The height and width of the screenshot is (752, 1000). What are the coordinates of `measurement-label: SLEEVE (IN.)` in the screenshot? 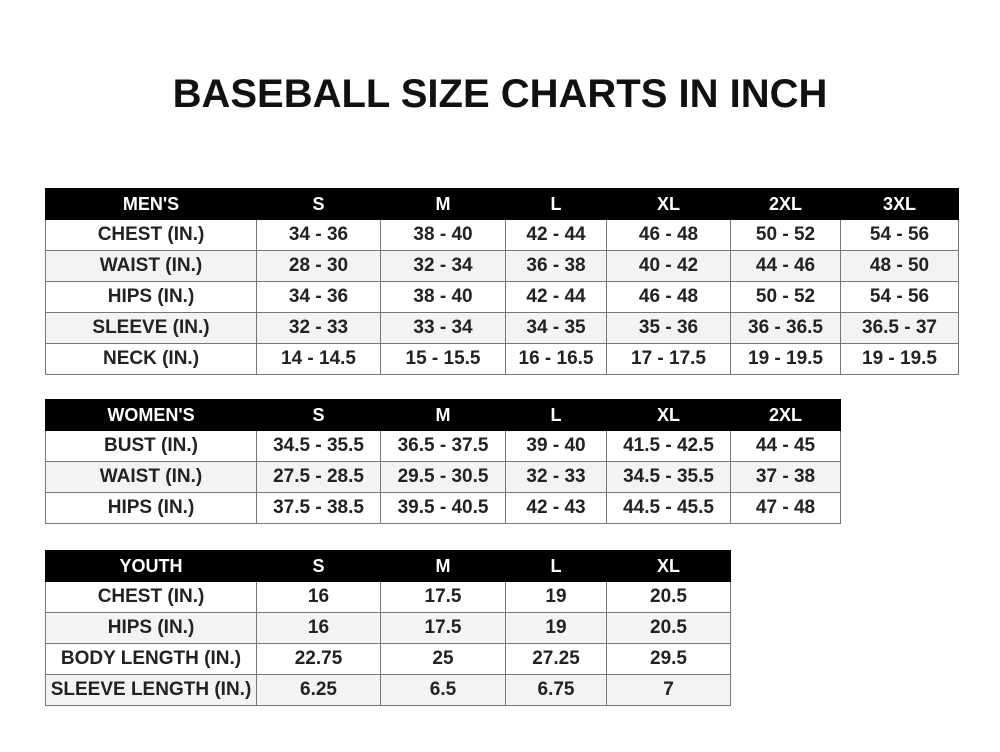 It's located at (151, 328).